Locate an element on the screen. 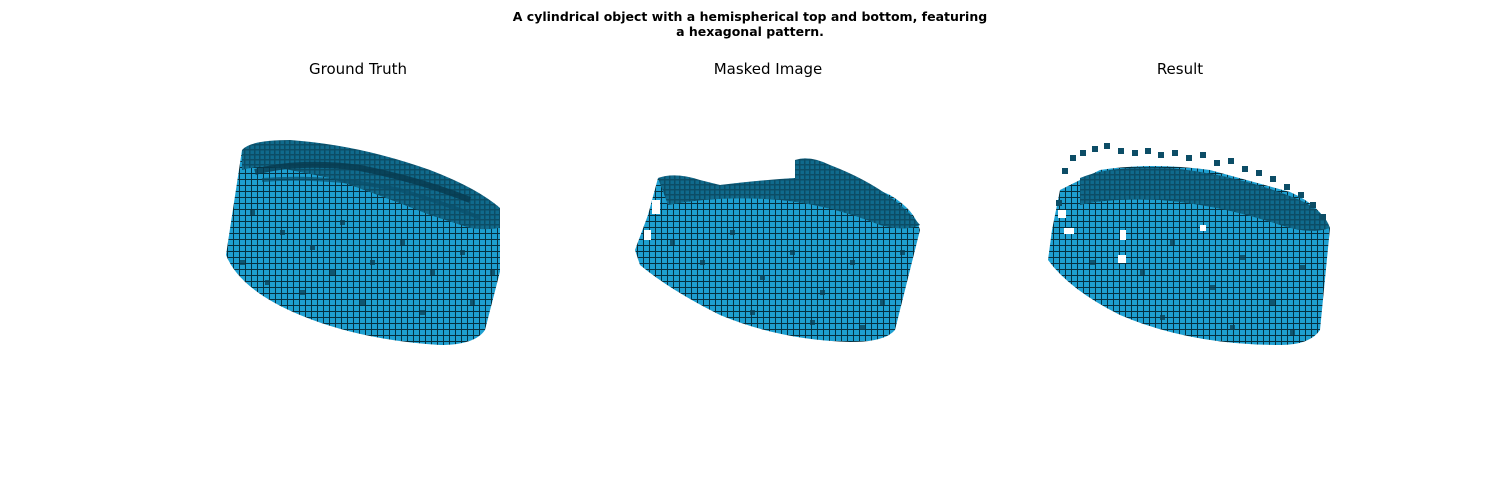 The image size is (1500, 500). panel-title-ground-truth: Ground Truth is located at coordinates (358, 69).